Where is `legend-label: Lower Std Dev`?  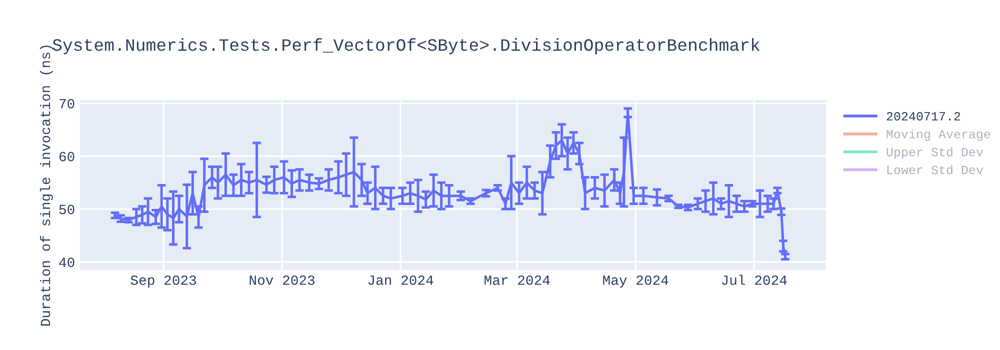
legend-label: Lower Std Dev is located at coordinates (935, 169).